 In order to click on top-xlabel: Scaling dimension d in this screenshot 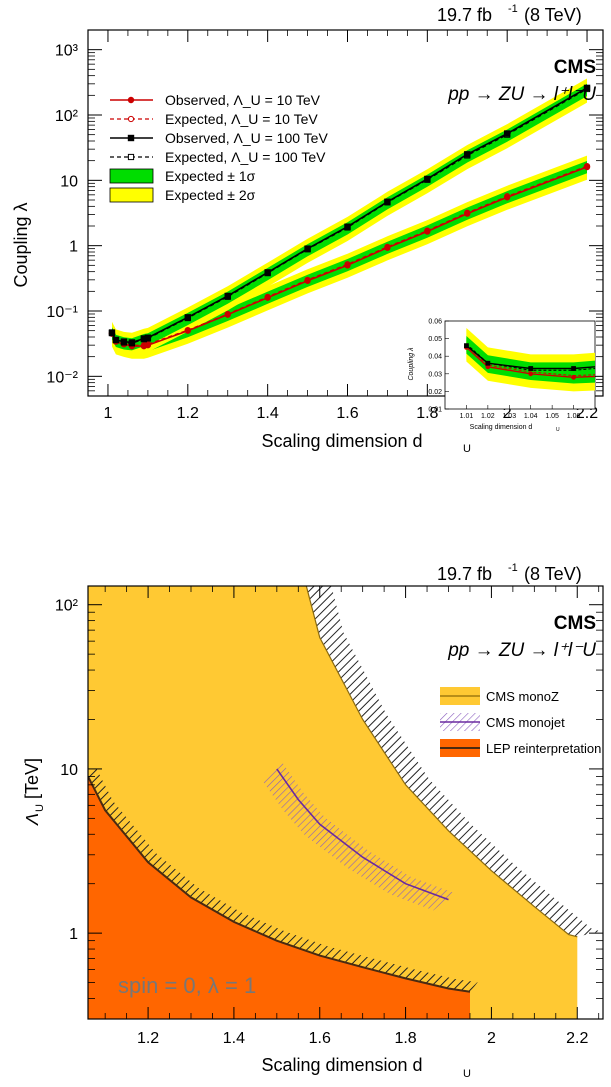, I will do `click(341, 441)`.